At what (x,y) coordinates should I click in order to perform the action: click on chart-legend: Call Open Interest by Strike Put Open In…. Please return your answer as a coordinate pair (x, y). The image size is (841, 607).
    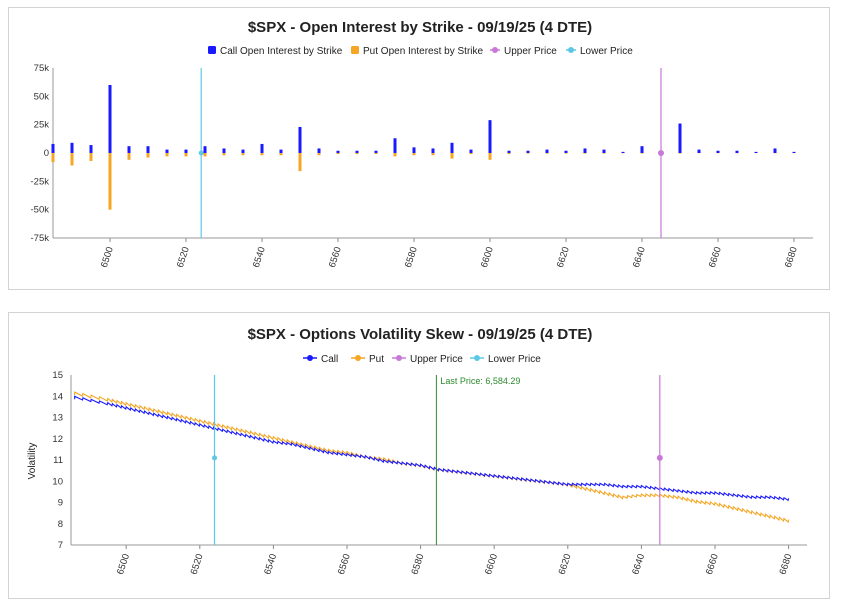
    Looking at the image, I should click on (420, 51).